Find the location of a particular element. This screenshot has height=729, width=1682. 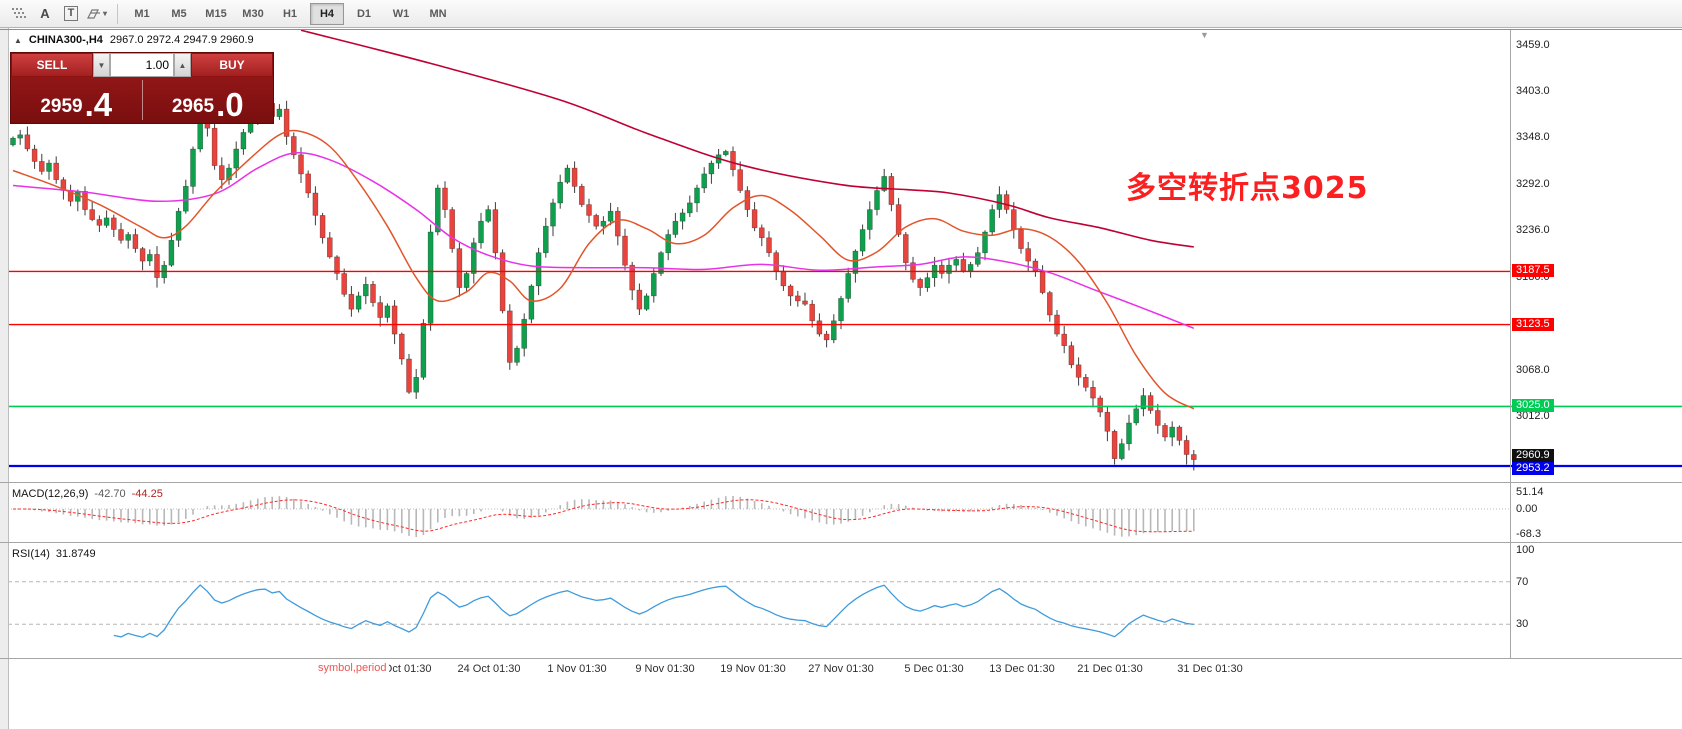

rsi-axis-label: 30 is located at coordinates (1522, 624).